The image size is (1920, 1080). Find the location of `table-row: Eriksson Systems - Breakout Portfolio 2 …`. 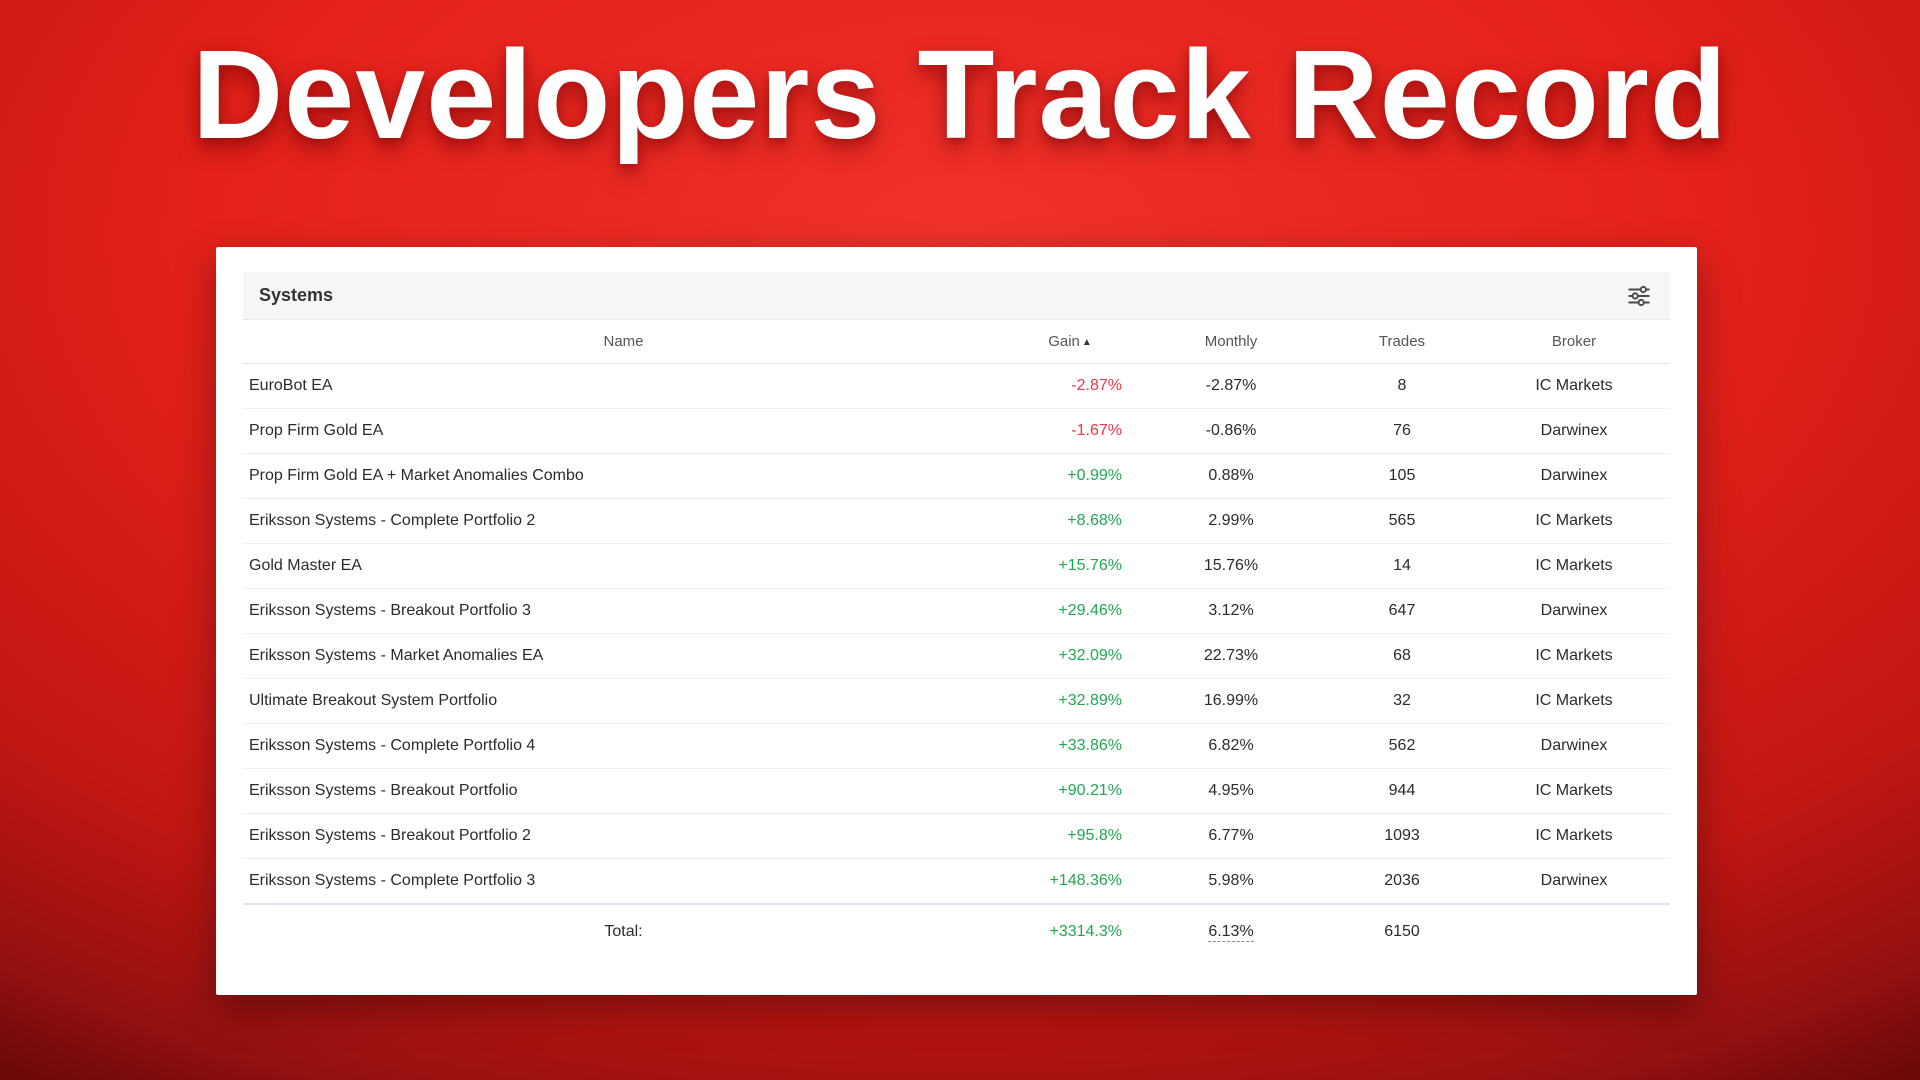

table-row: Eriksson Systems - Breakout Portfolio 2 … is located at coordinates (956, 836).